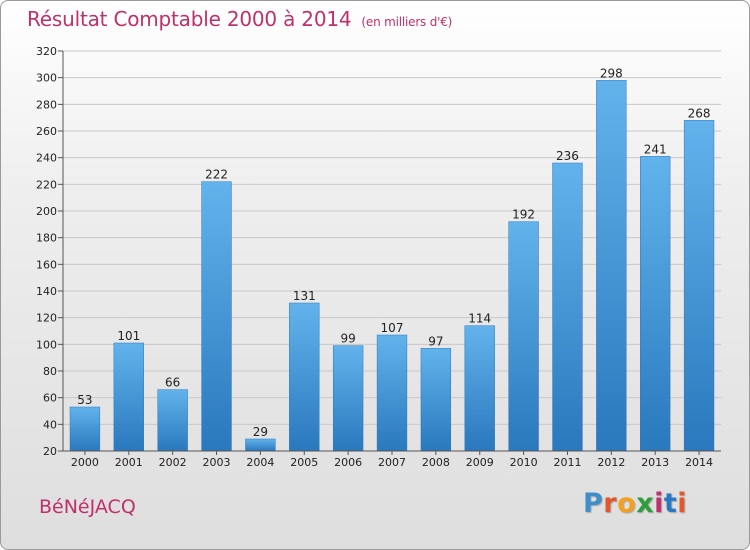  What do you see at coordinates (392, 462) in the screenshot?
I see `x-tick-label: 2007` at bounding box center [392, 462].